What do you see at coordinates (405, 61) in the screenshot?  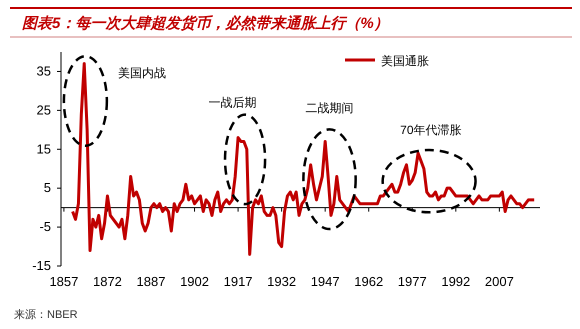 I see `legend-label: 美国通胀` at bounding box center [405, 61].